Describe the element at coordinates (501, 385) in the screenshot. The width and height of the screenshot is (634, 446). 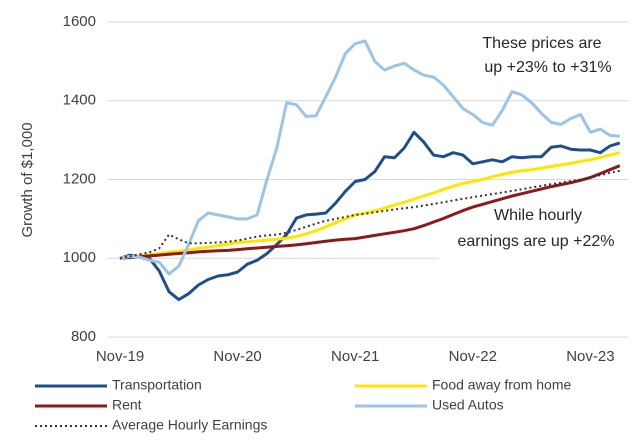
I see `legend-label: Food away from home` at that location.